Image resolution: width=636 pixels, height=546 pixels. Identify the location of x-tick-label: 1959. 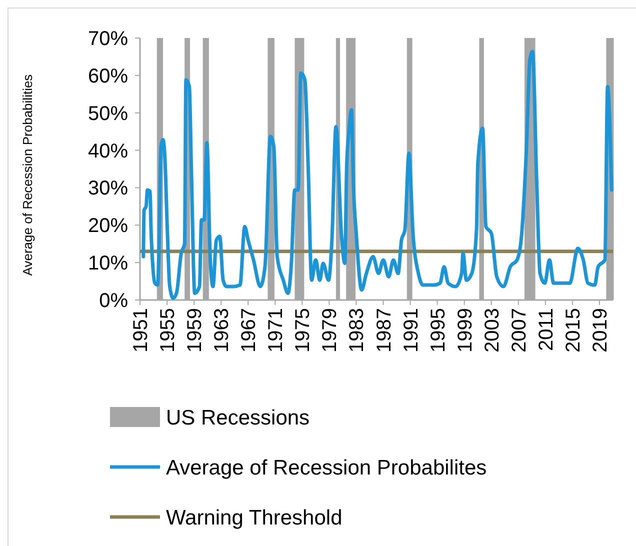
(195, 330).